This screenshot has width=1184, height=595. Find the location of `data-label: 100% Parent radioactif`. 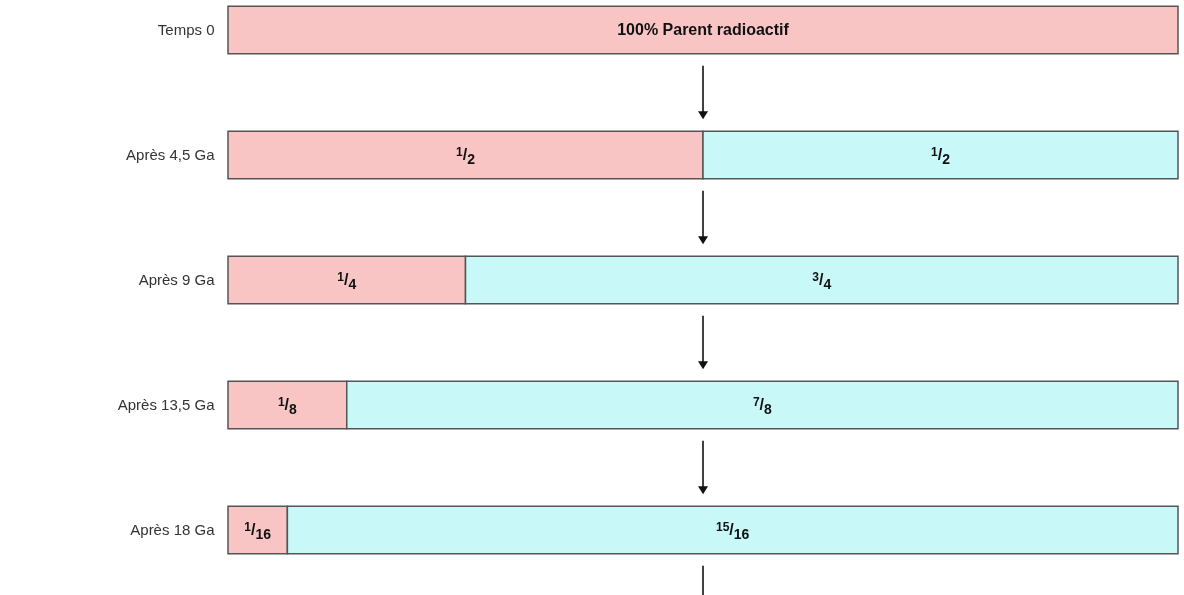

data-label: 100% Parent radioactif is located at coordinates (703, 29).